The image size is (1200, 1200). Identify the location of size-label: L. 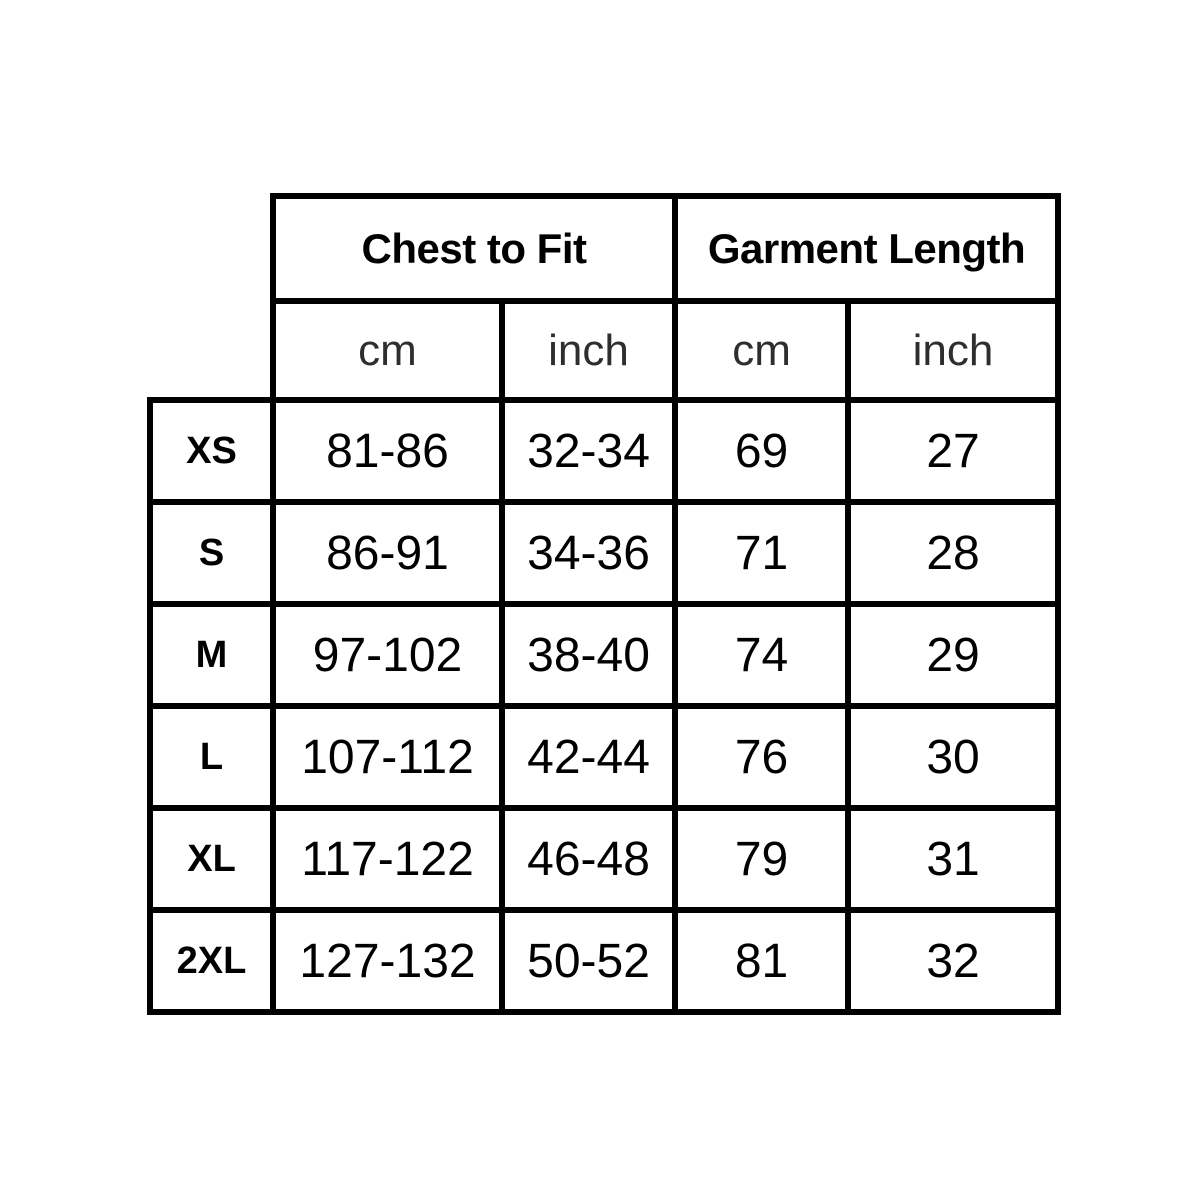
(211, 757).